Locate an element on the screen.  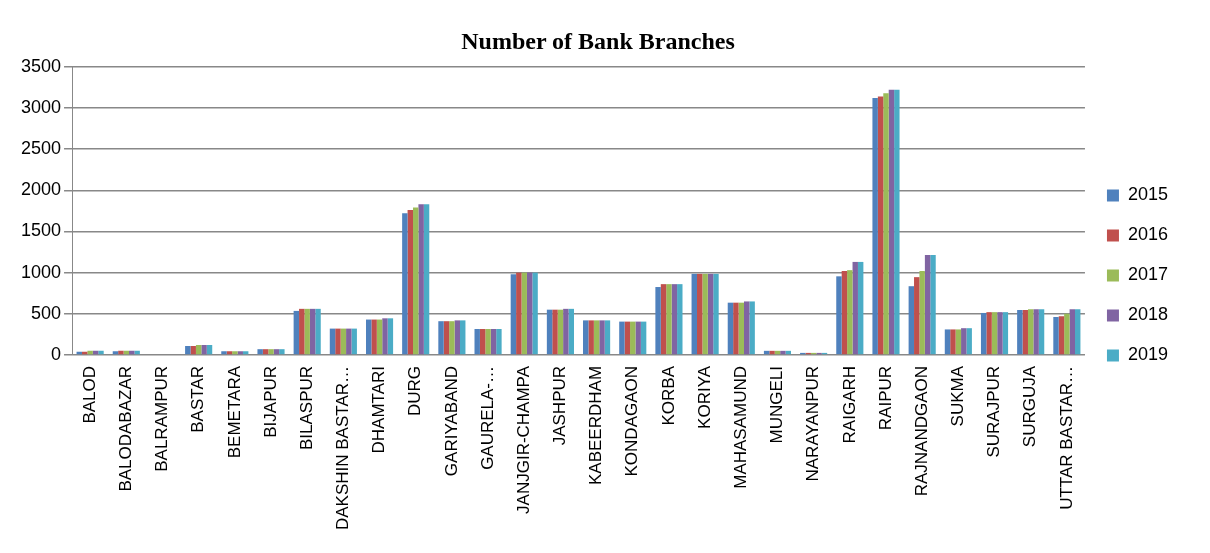
chart-title: Number of Bank Branches is located at coordinates (598, 40).